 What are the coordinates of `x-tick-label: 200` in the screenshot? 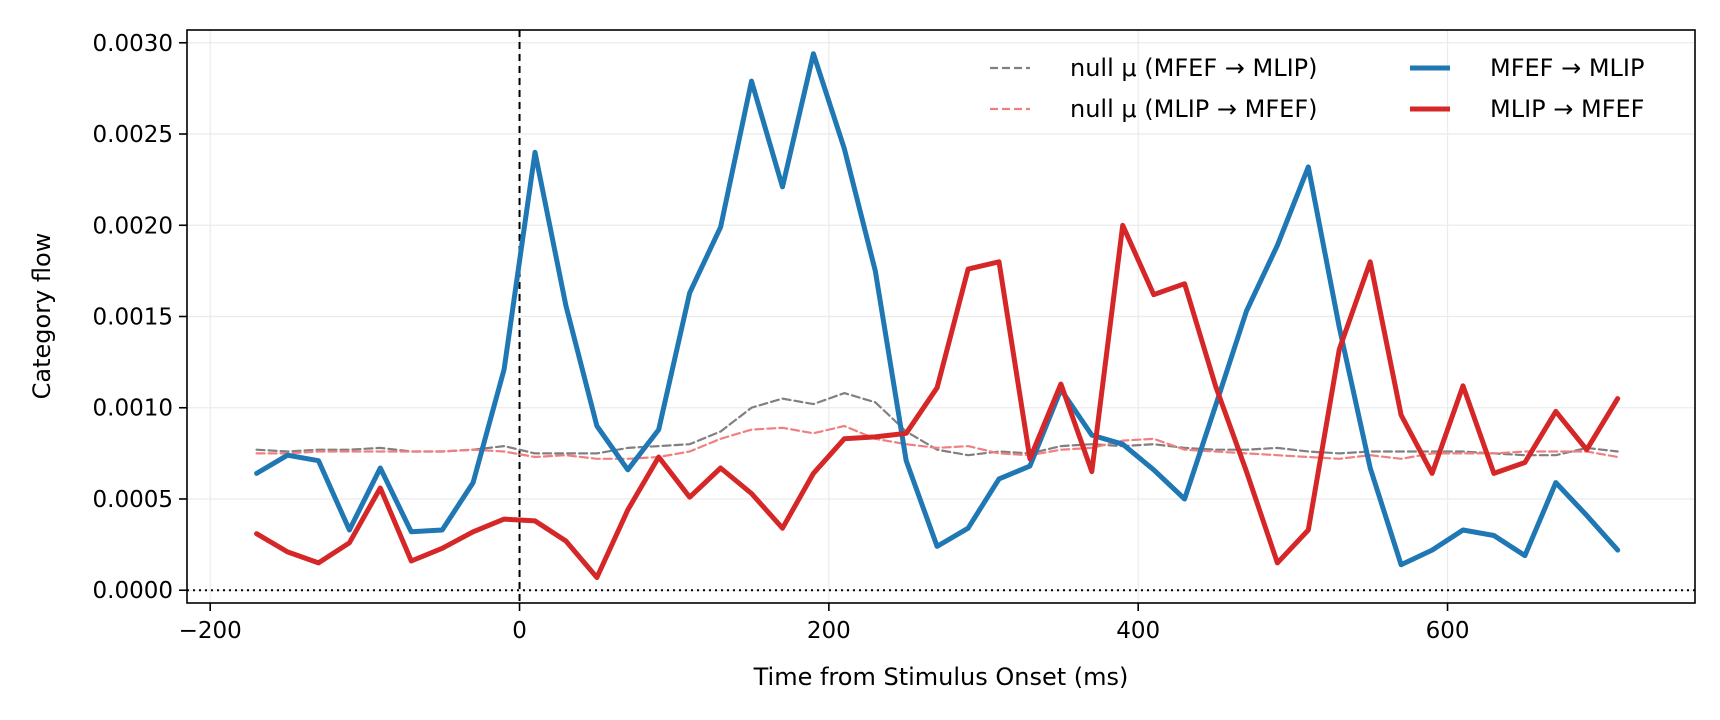 It's located at (829, 631).